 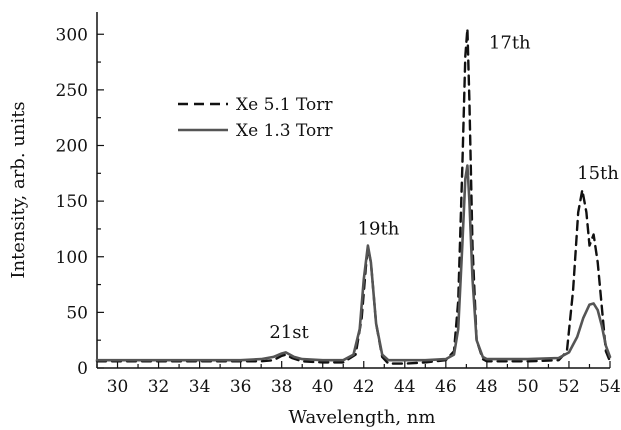 I want to click on legend-label-2: Xe 1.3 Torr, so click(x=284, y=131).